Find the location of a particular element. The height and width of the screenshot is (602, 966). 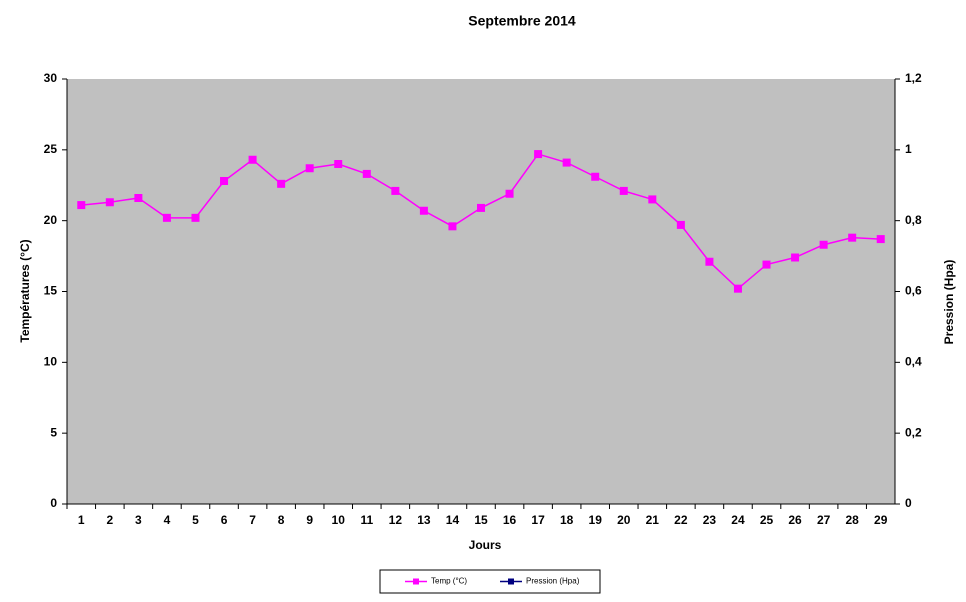

y2-tick-label: 1,2 is located at coordinates (913, 78).